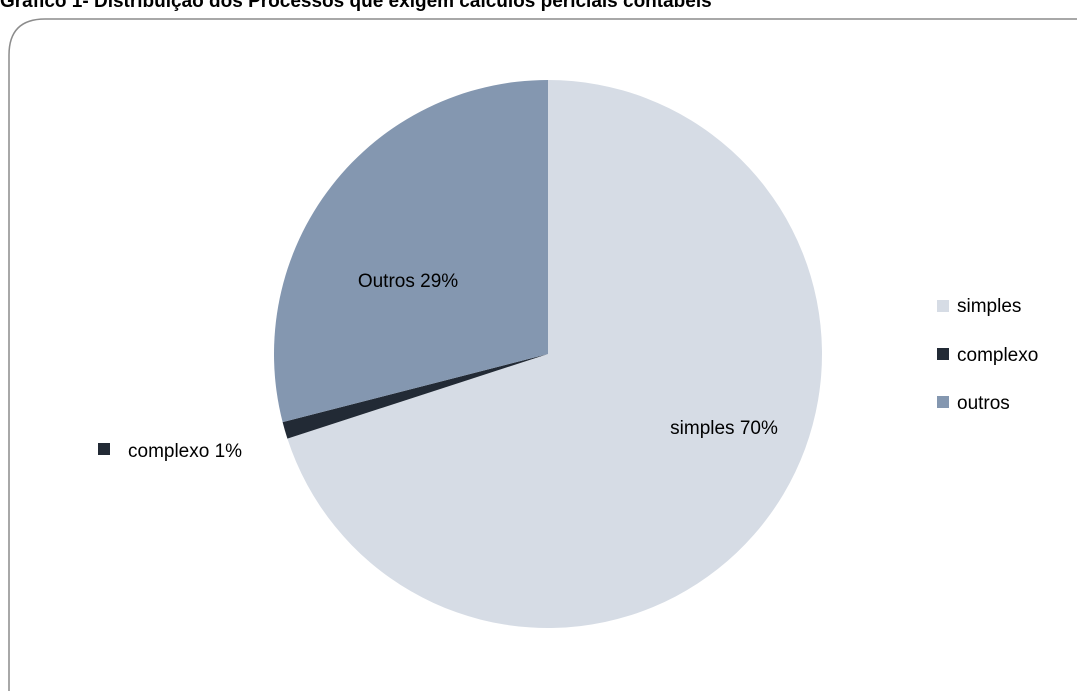  Describe the element at coordinates (104, 449) in the screenshot. I see `data-label-complexo-marker` at that location.